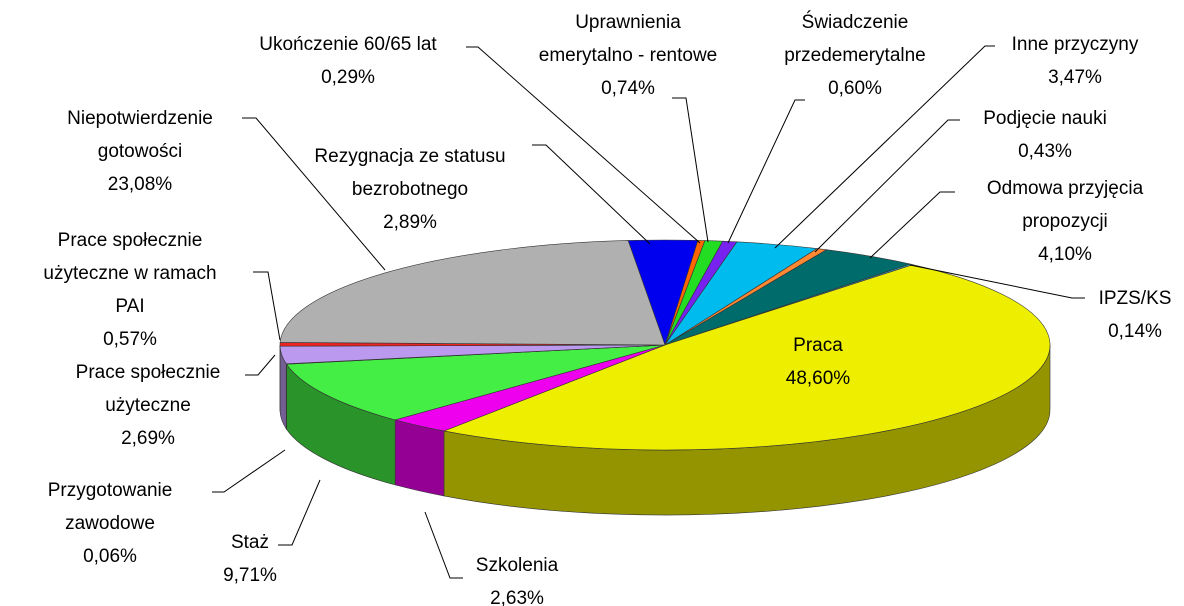 Image resolution: width=1184 pixels, height=606 pixels. What do you see at coordinates (1075, 77) in the screenshot?
I see `slice-value: 3,47%` at bounding box center [1075, 77].